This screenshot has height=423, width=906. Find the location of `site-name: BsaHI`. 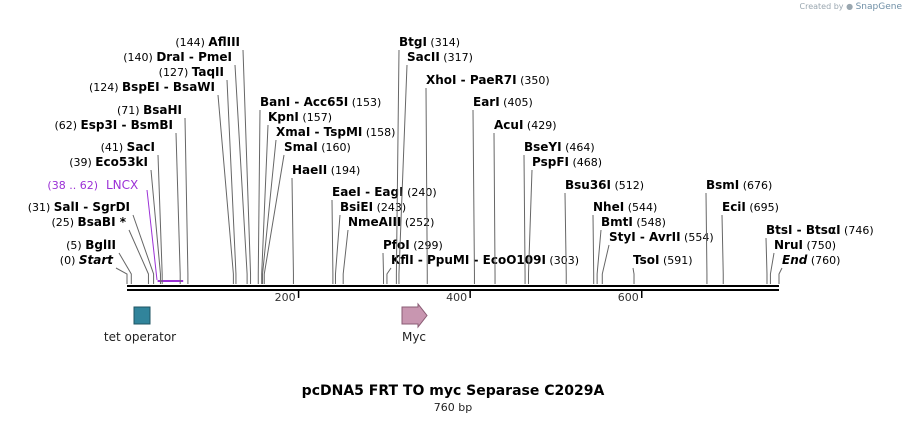

site-name: BsaHI is located at coordinates (162, 110).